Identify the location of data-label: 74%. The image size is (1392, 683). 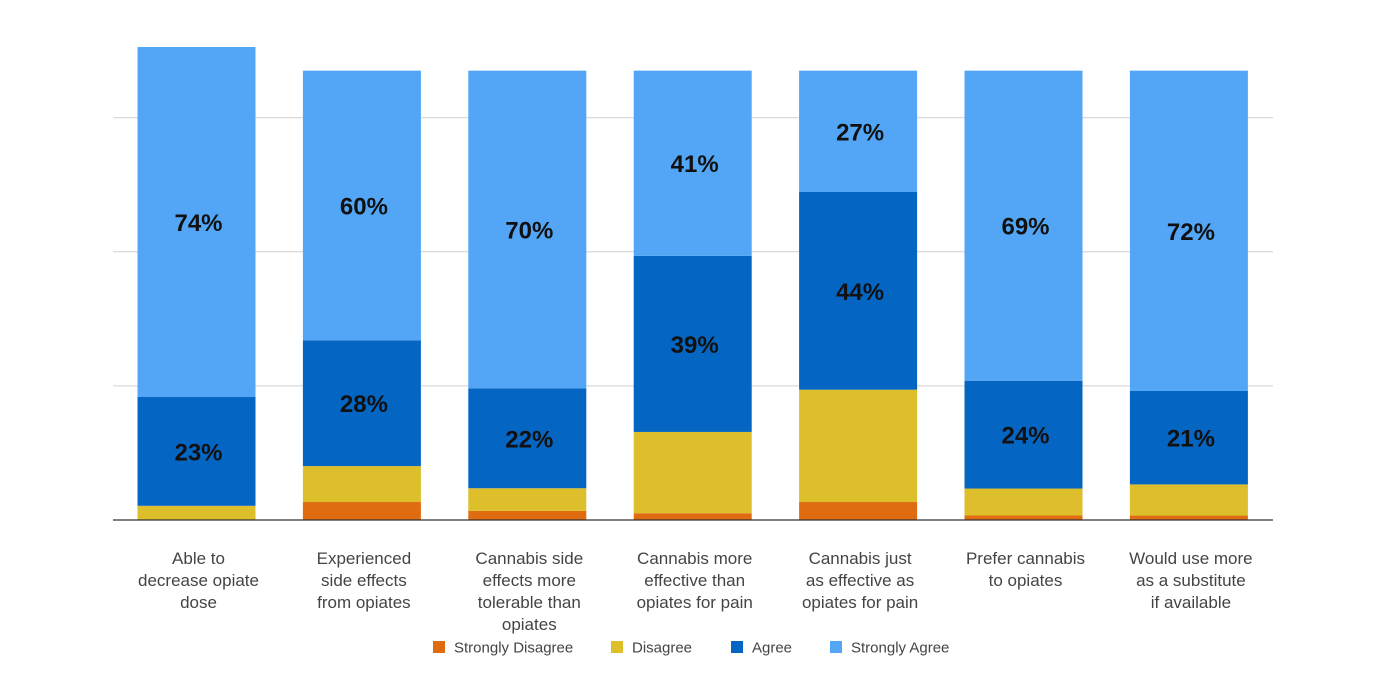
(198, 223).